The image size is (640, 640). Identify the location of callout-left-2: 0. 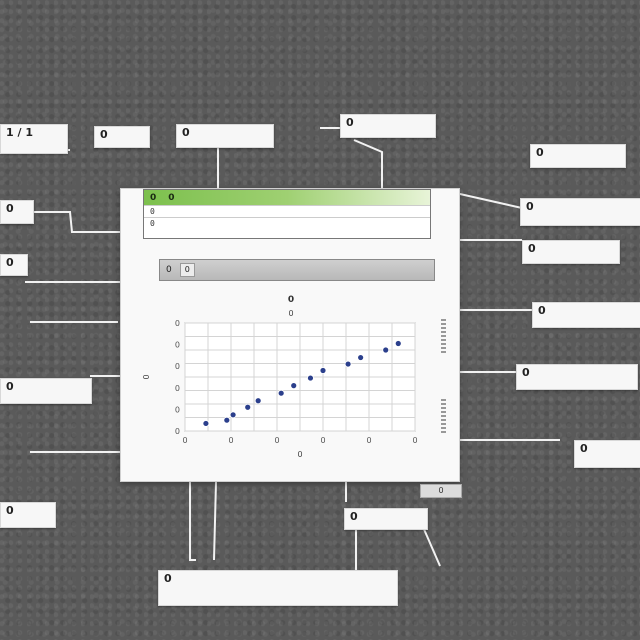
(17, 212).